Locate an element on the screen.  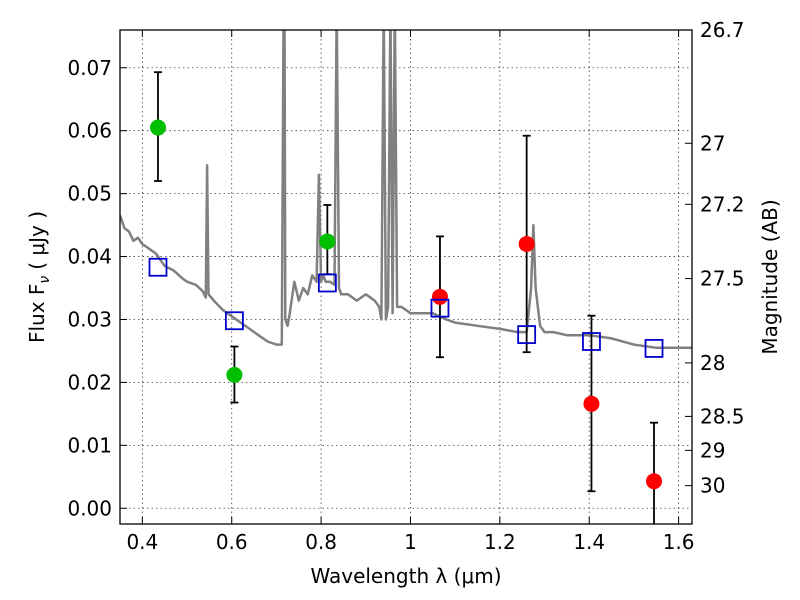
y-axis-title-unit: ( μJy ) is located at coordinates (37, 240).